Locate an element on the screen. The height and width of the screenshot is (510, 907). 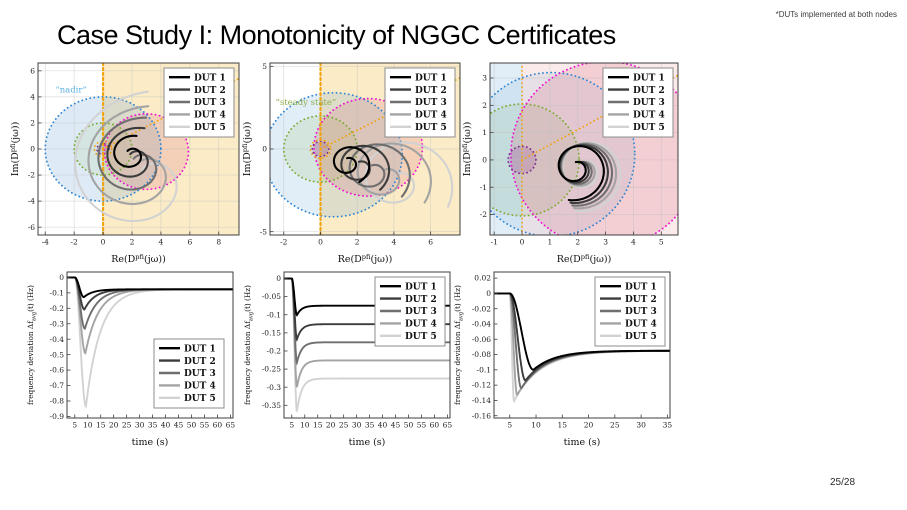
y-tick-label: -0.8 is located at coordinates (57, 401).